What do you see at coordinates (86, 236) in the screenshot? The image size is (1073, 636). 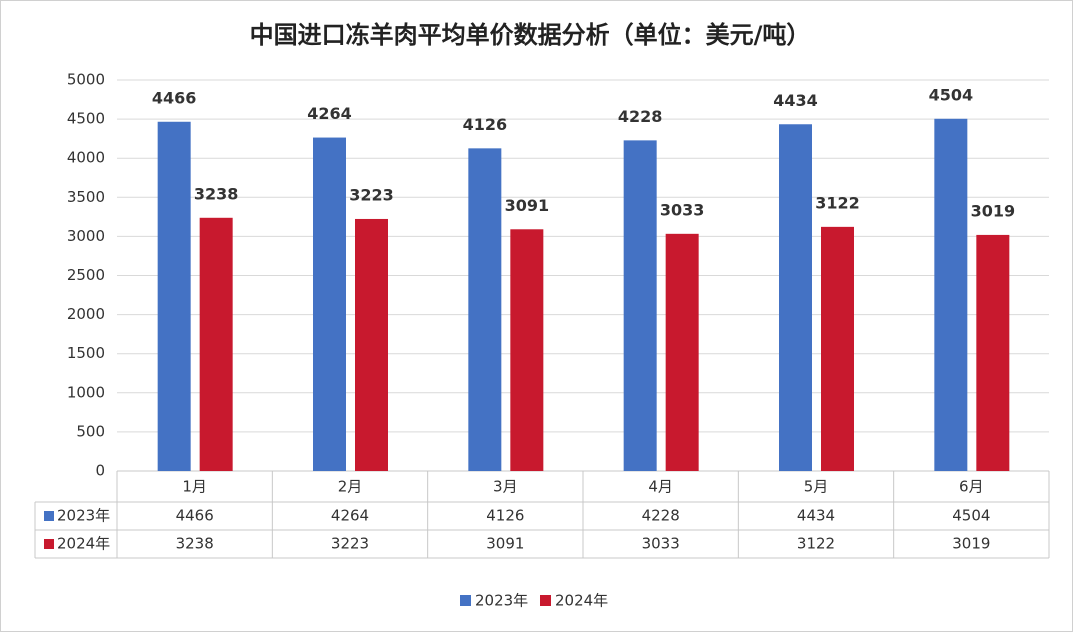 I see `y-tick-label: 3000` at bounding box center [86, 236].